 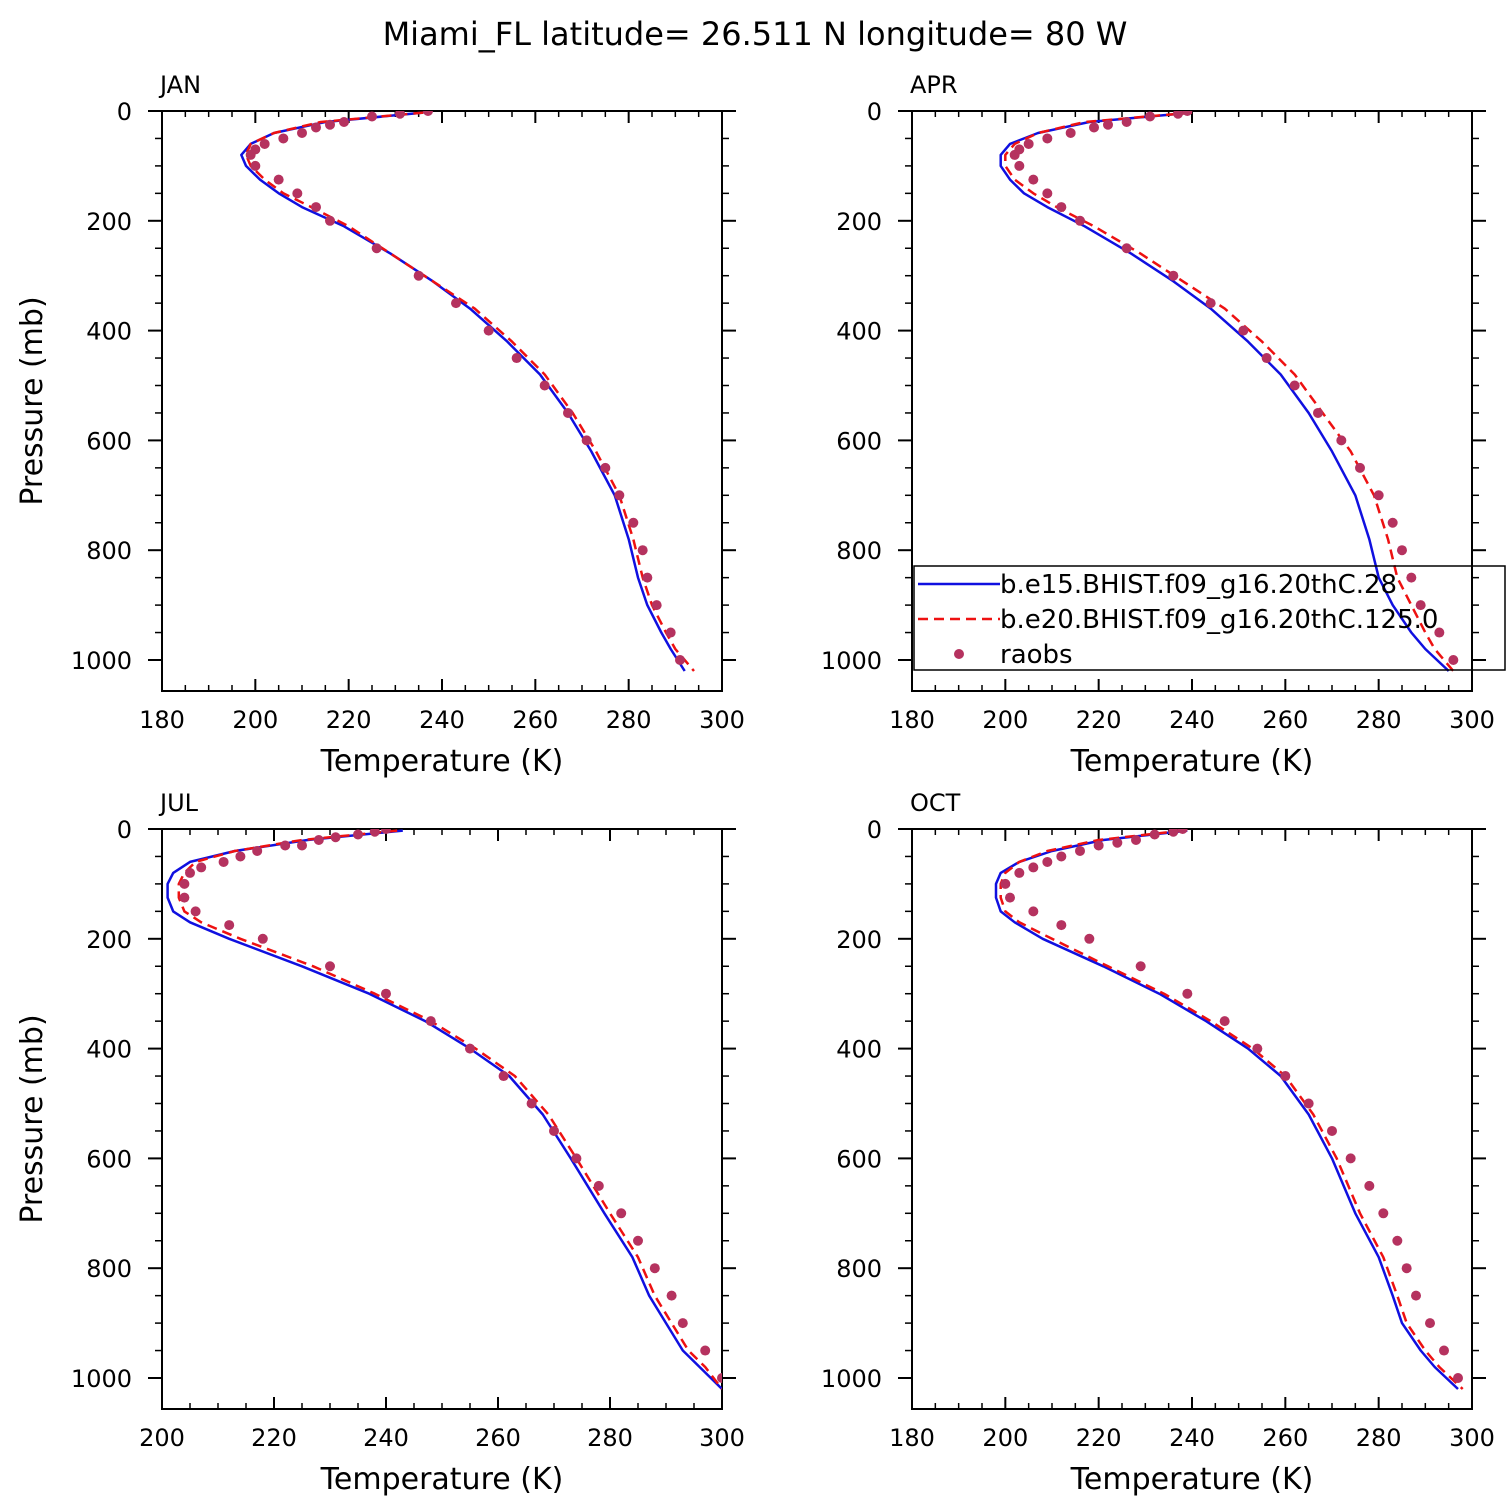 I want to click on legend-box, so click(x=1209, y=618).